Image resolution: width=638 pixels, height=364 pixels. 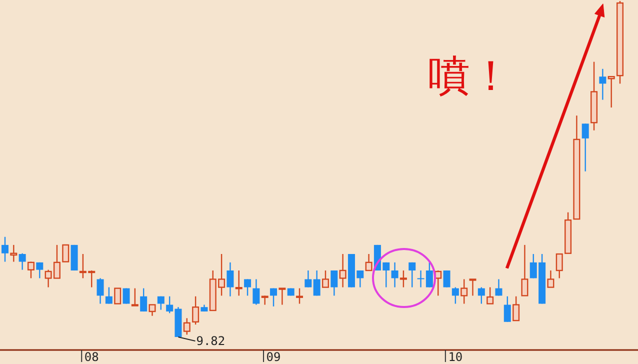 What do you see at coordinates (91, 357) in the screenshot?
I see `x-tick-label: 08` at bounding box center [91, 357].